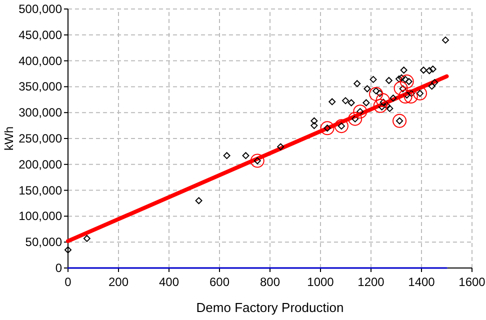  I want to click on x-tick-label: 600, so click(219, 282).